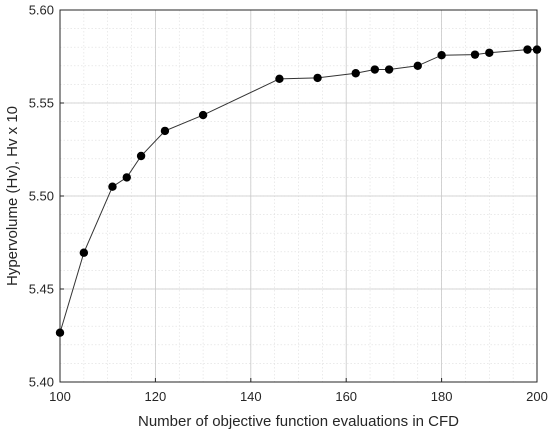 Image resolution: width=550 pixels, height=432 pixels. I want to click on y-tick-label: 5.50, so click(41, 196).